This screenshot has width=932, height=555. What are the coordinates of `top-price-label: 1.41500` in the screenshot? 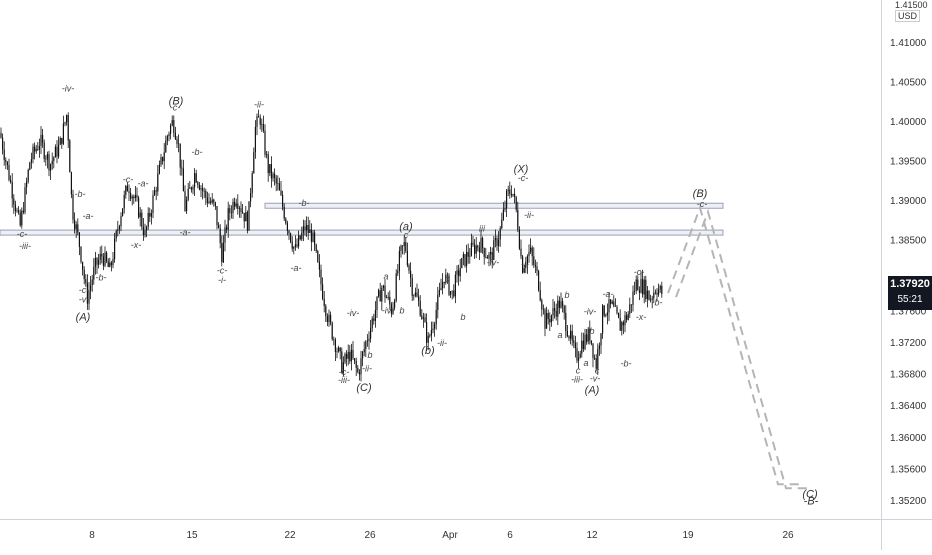 It's located at (911, 5).